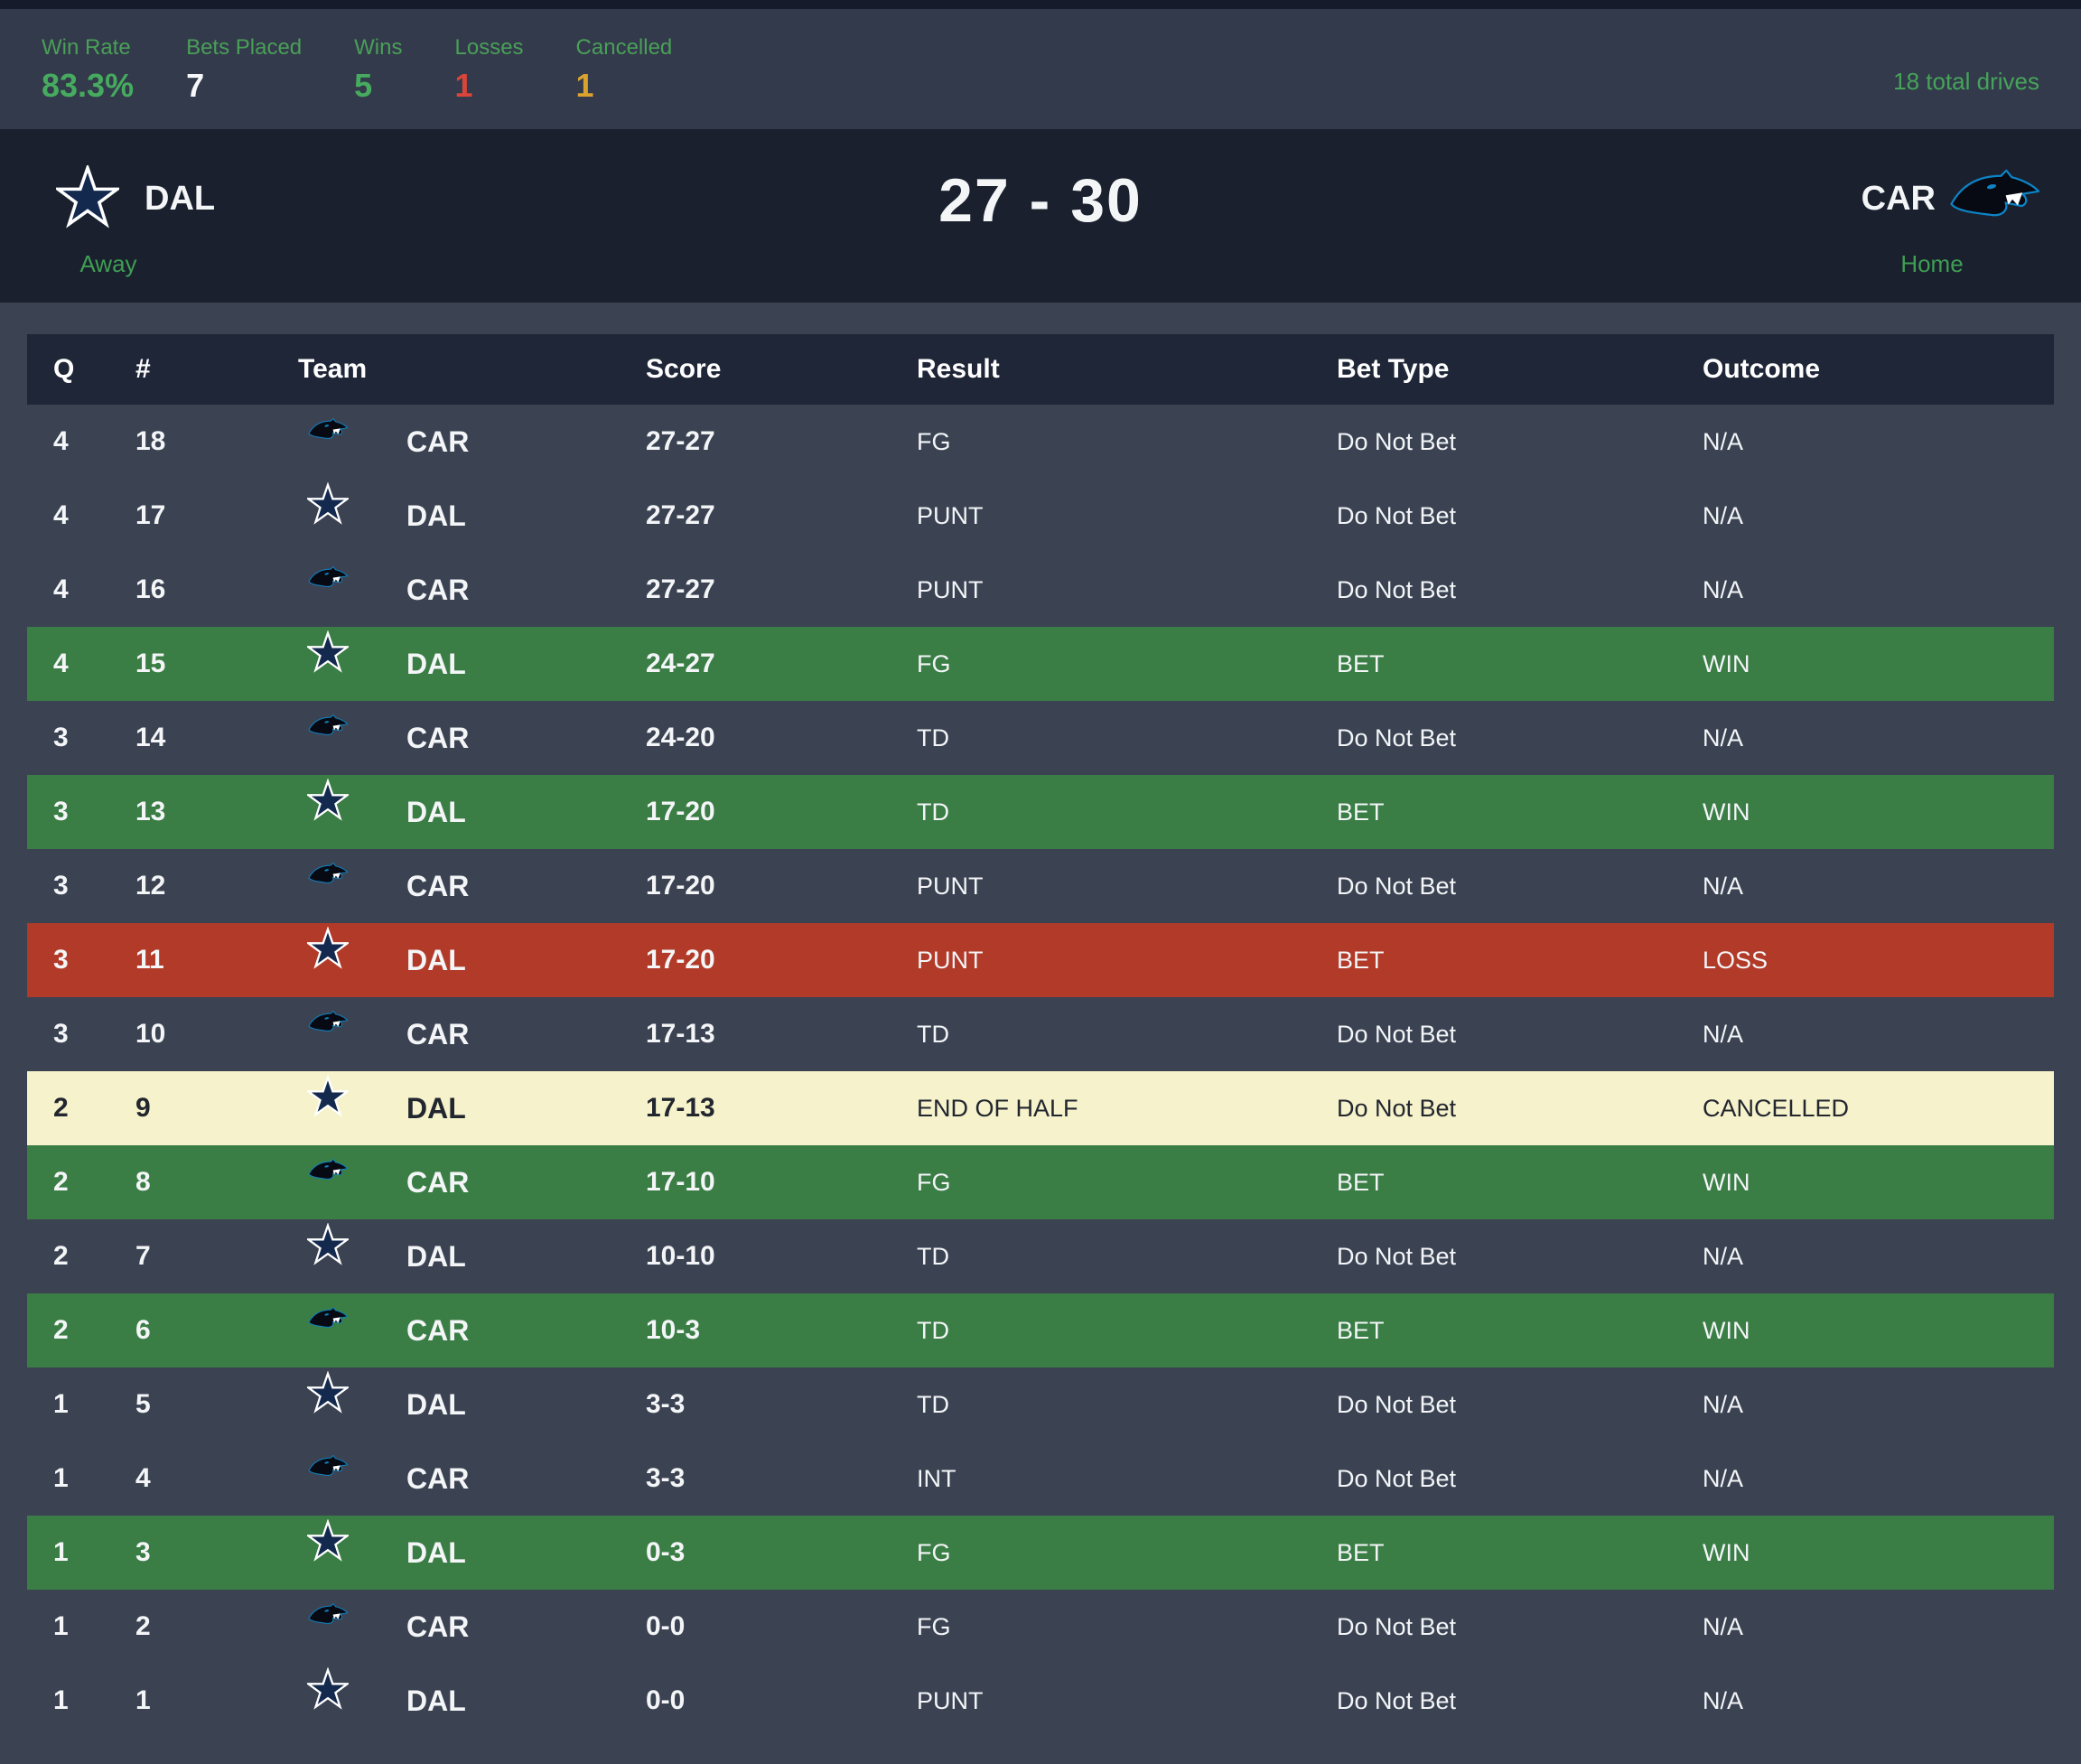  What do you see at coordinates (680, 441) in the screenshot?
I see `score-cell: 27-27` at bounding box center [680, 441].